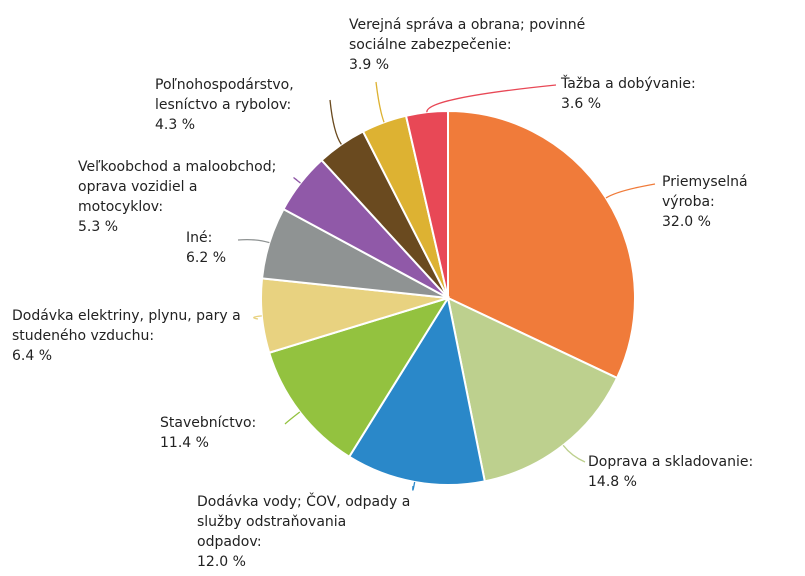 The image size is (805, 576). I want to click on category-name: Doprava a skladovanie:, so click(671, 462).